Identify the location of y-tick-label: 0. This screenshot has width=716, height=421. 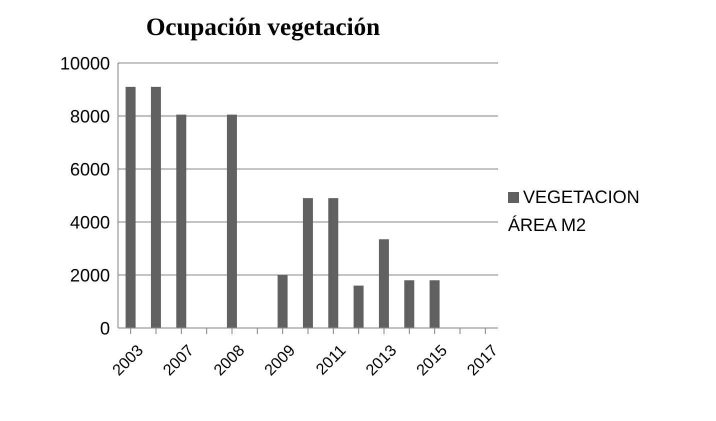
(105, 328).